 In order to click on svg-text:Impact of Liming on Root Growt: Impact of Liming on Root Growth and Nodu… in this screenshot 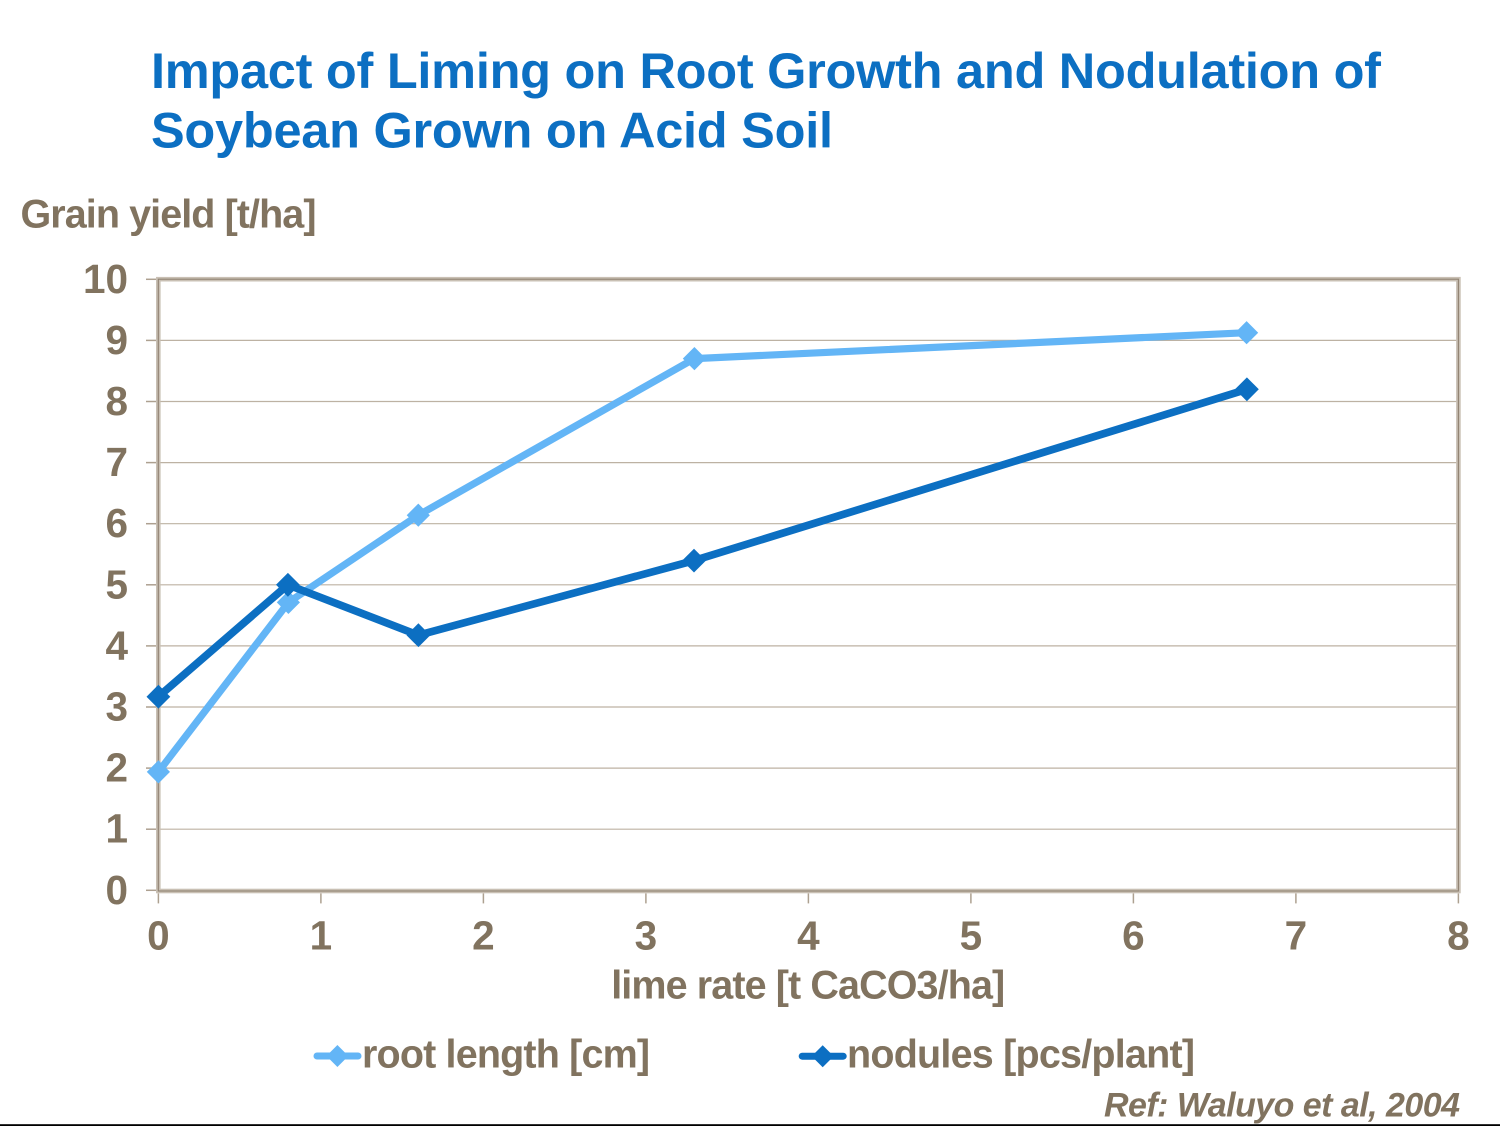, I will do `click(766, 70)`.